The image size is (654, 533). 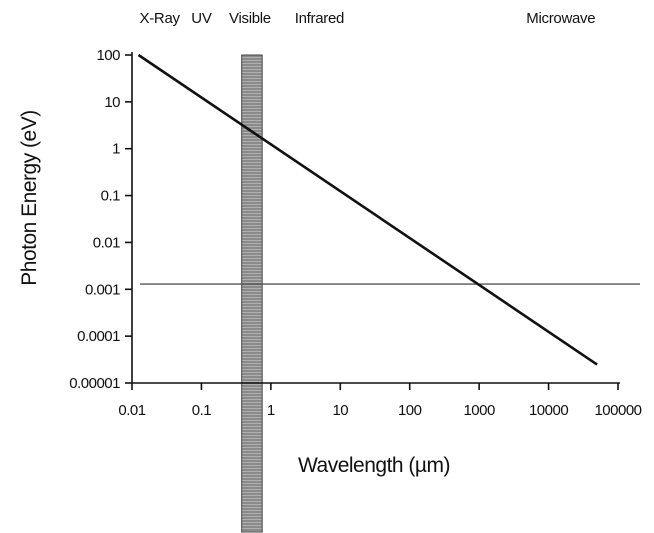 I want to click on x-tick-label: 0.1, so click(x=202, y=410).